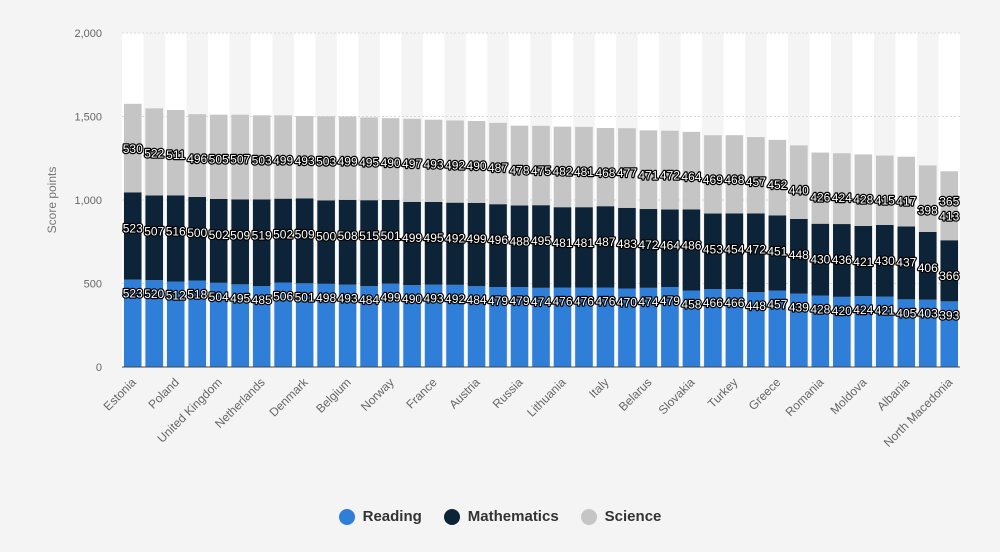 The width and height of the screenshot is (1000, 552). Describe the element at coordinates (756, 306) in the screenshot. I see `data-label: 448` at that location.